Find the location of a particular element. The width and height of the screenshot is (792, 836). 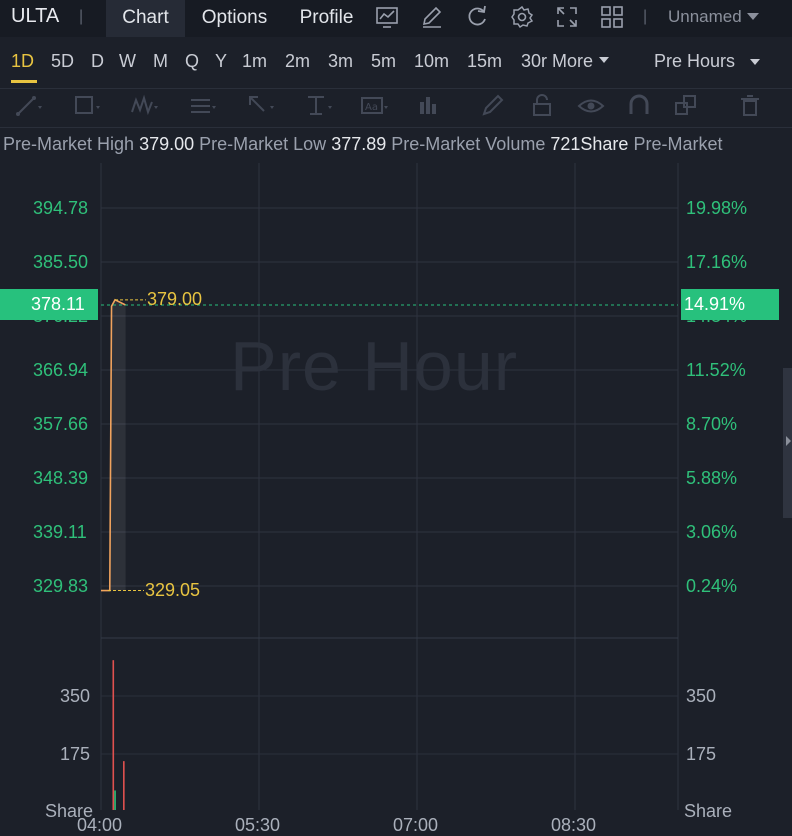

layout-name: Unnamed is located at coordinates (705, 16).